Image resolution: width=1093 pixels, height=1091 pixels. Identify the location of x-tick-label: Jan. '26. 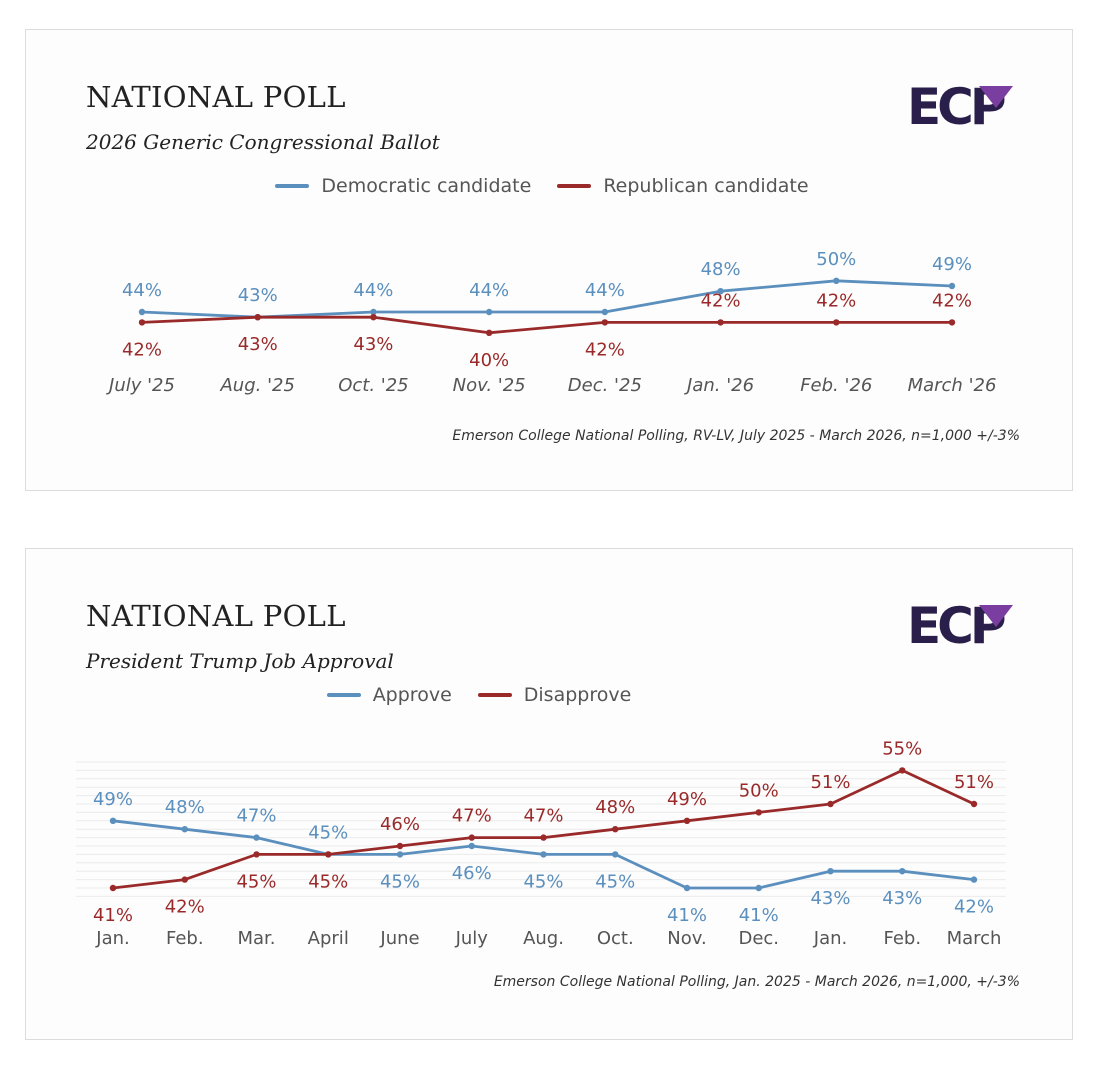
(719, 385).